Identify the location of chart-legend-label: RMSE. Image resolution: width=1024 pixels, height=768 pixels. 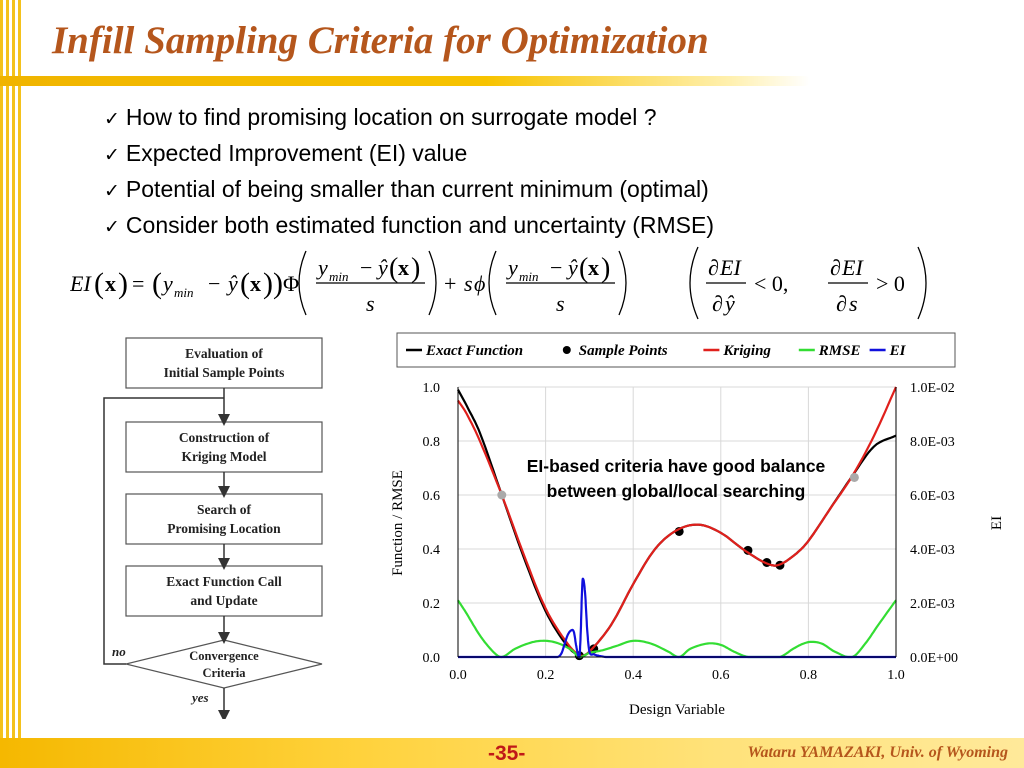
(839, 351).